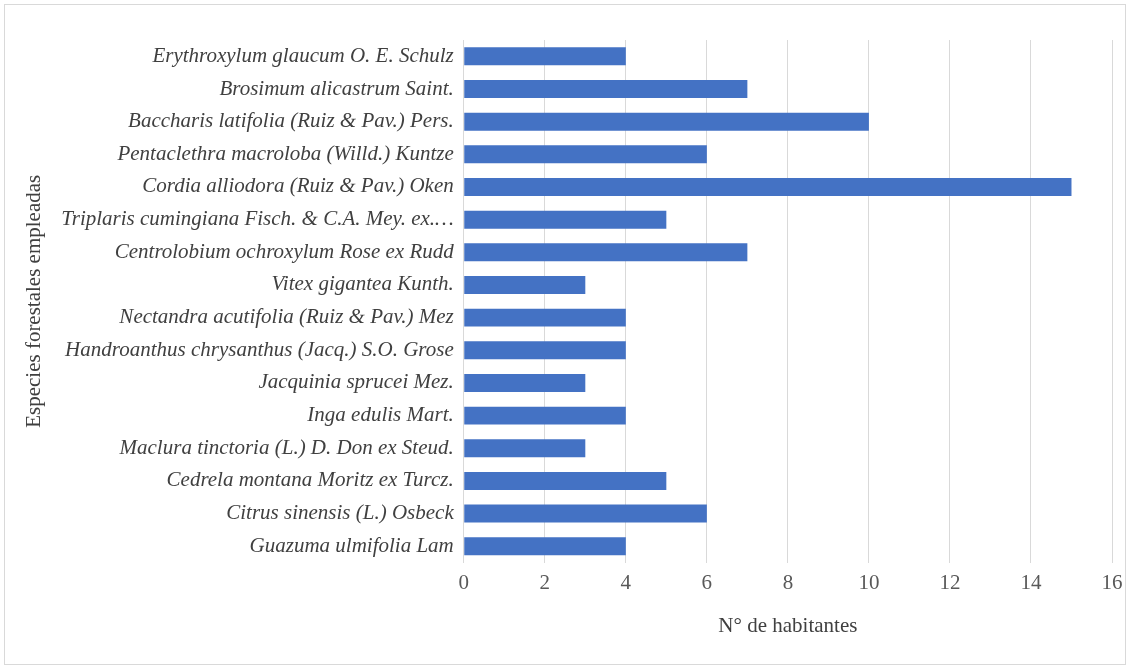  I want to click on y-tick-label: Inga edulis Mart., so click(380, 414).